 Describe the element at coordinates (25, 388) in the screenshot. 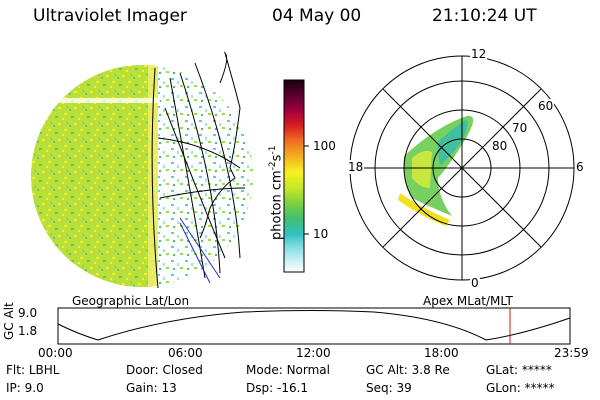

I see `status-ip: IP: 9.0` at that location.